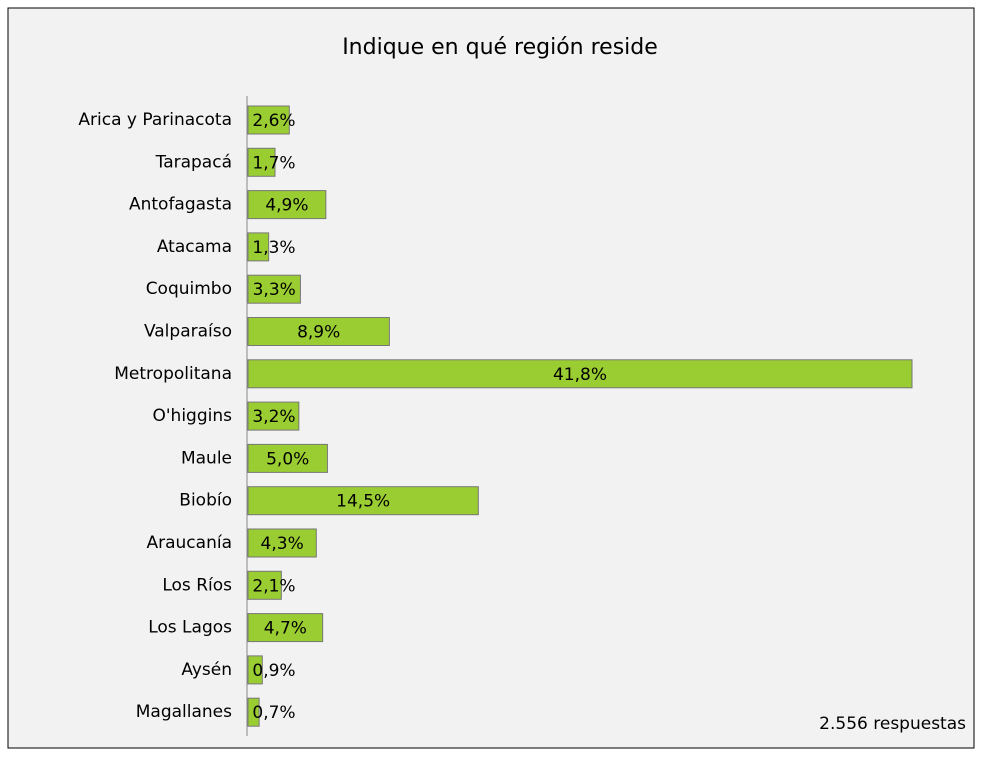 This screenshot has height=760, width=981. I want to click on category-label: Valparaíso, so click(188, 332).